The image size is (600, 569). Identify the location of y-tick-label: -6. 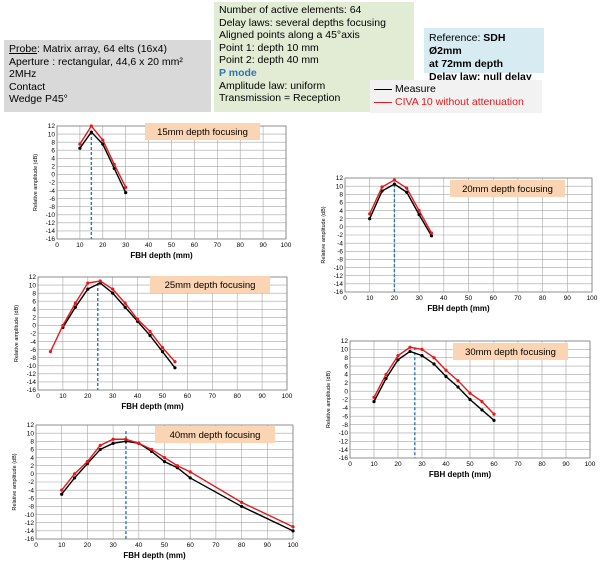
(345, 416).